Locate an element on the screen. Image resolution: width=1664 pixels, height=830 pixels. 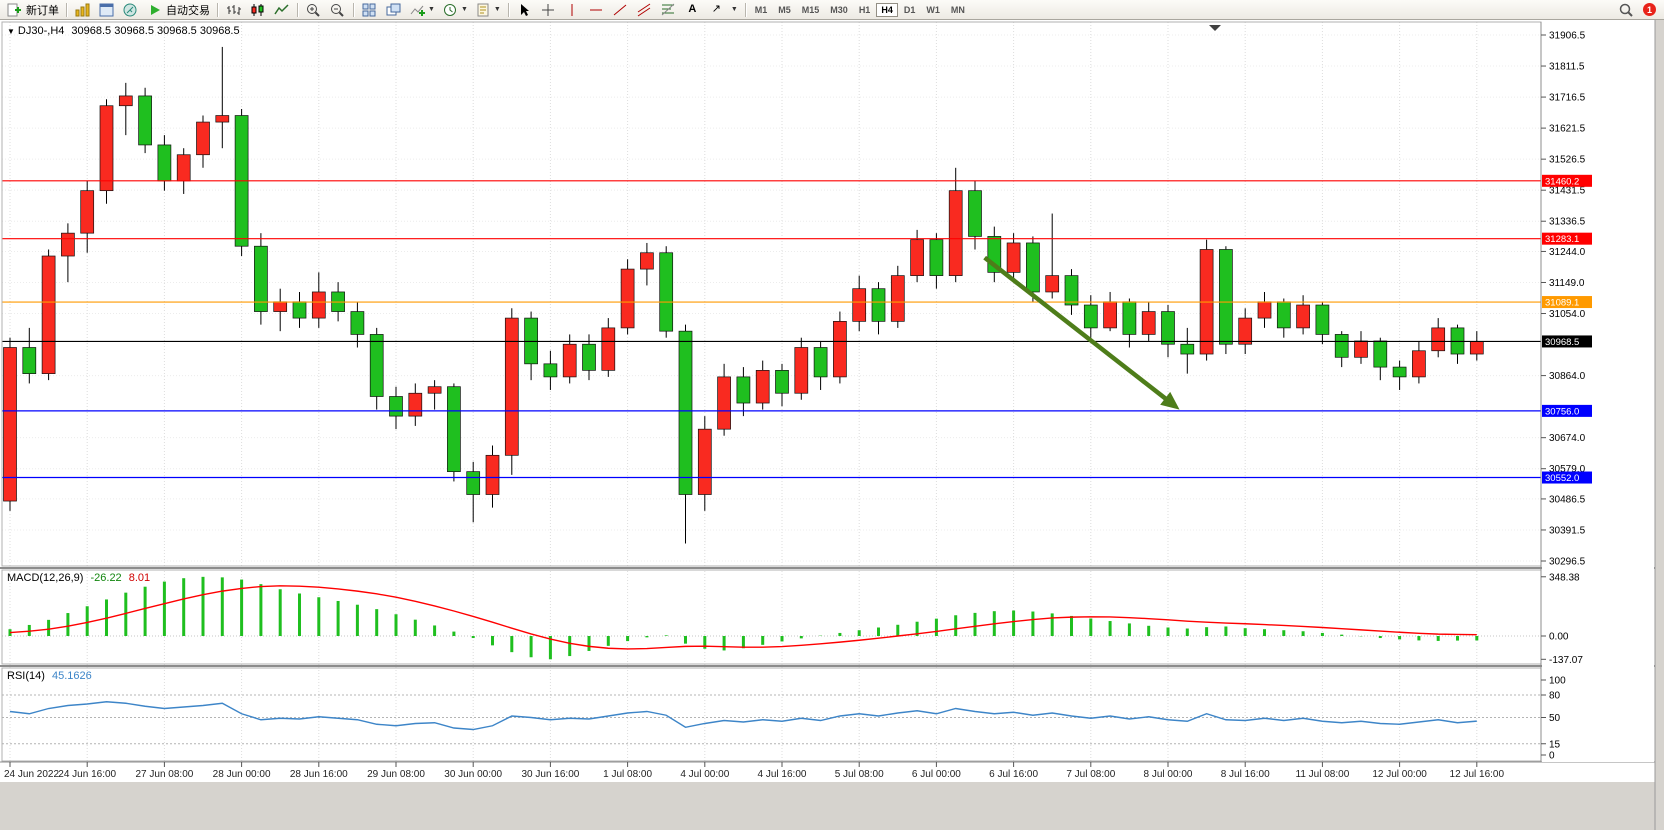
trendline-button is located at coordinates (620, 9).